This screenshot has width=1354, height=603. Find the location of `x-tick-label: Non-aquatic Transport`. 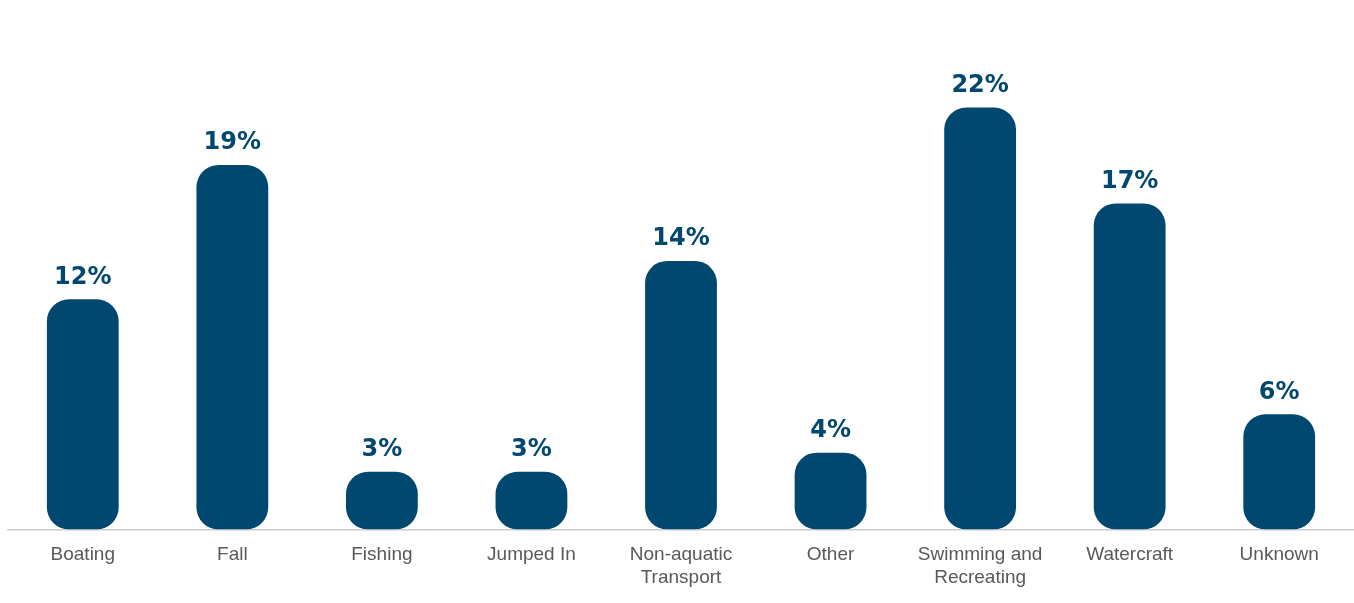

x-tick-label: Non-aquatic Transport is located at coordinates (681, 565).